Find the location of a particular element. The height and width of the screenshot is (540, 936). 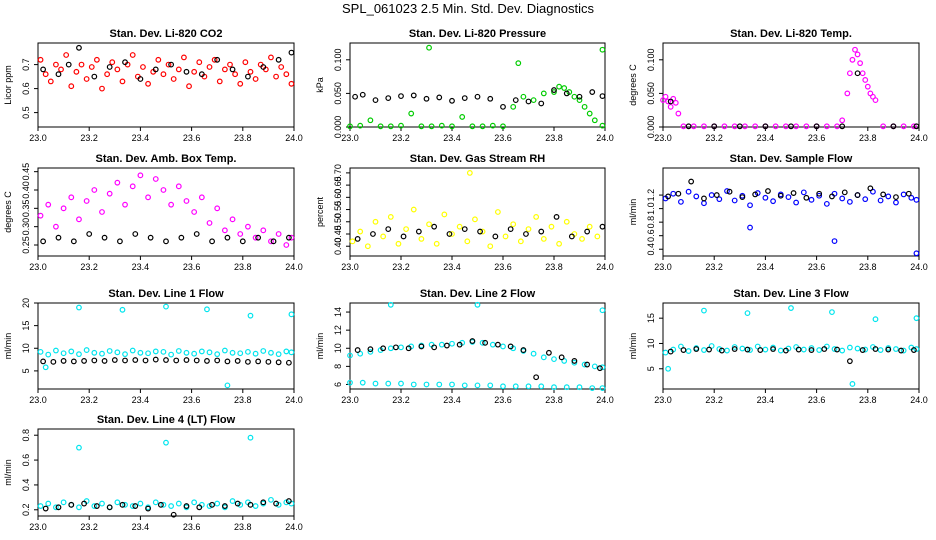

x-tick-label: 23.2 is located at coordinates (401, 138).